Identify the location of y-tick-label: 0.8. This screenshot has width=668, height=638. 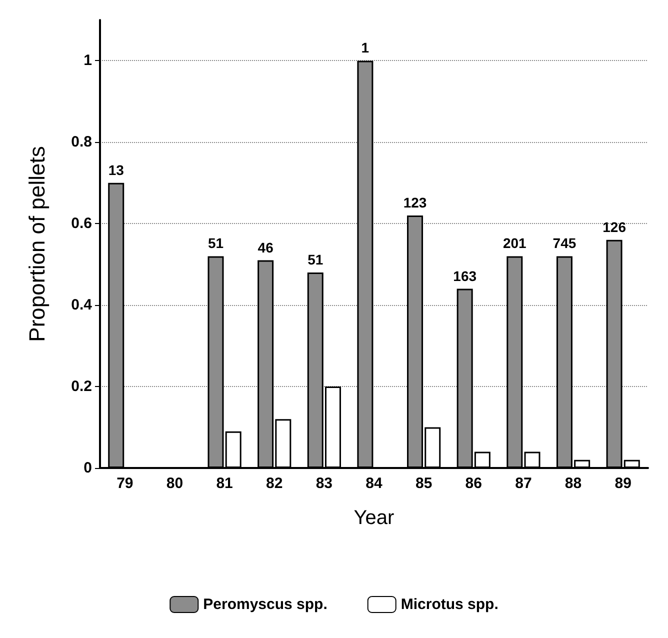
(81, 142).